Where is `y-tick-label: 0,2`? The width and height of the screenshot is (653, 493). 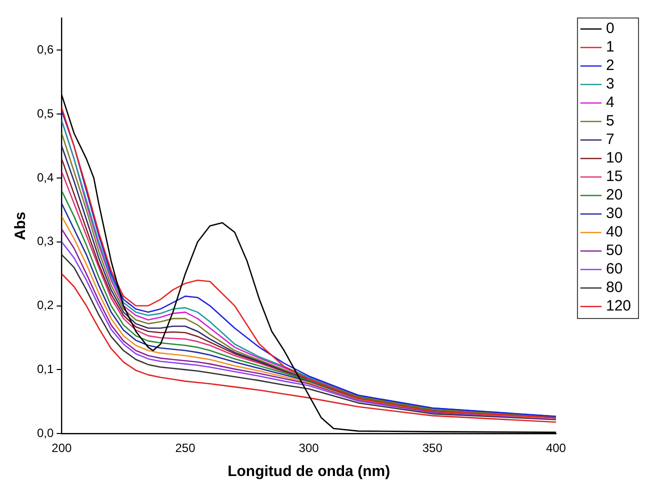
y-tick-label: 0,2 is located at coordinates (45, 305).